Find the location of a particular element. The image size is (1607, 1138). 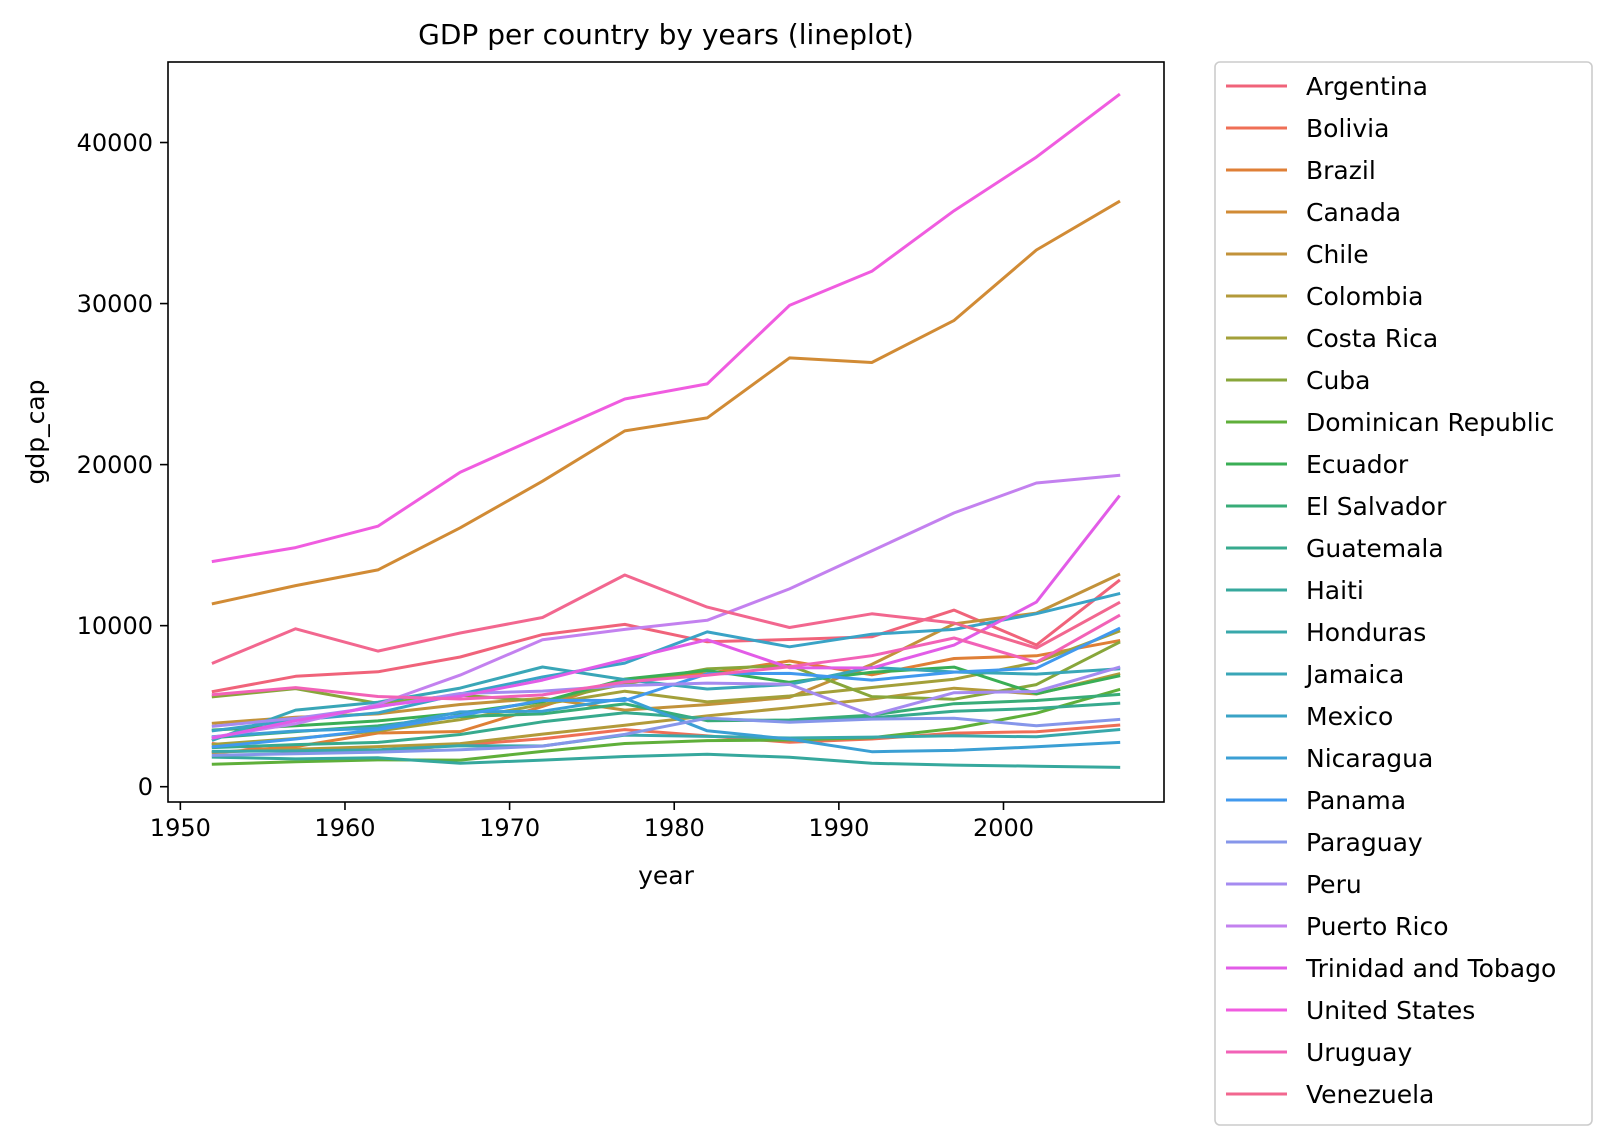

x-axis-label: year is located at coordinates (666, 875).